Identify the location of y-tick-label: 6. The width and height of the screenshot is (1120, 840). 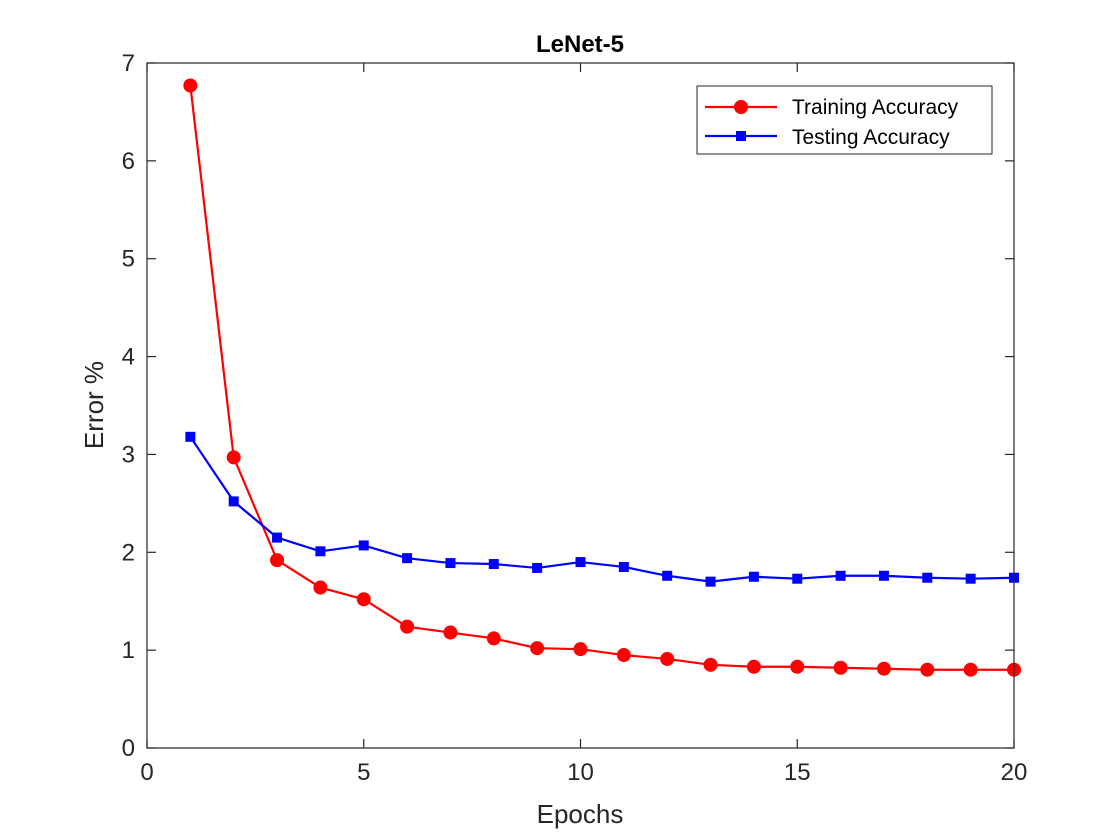
(128, 161).